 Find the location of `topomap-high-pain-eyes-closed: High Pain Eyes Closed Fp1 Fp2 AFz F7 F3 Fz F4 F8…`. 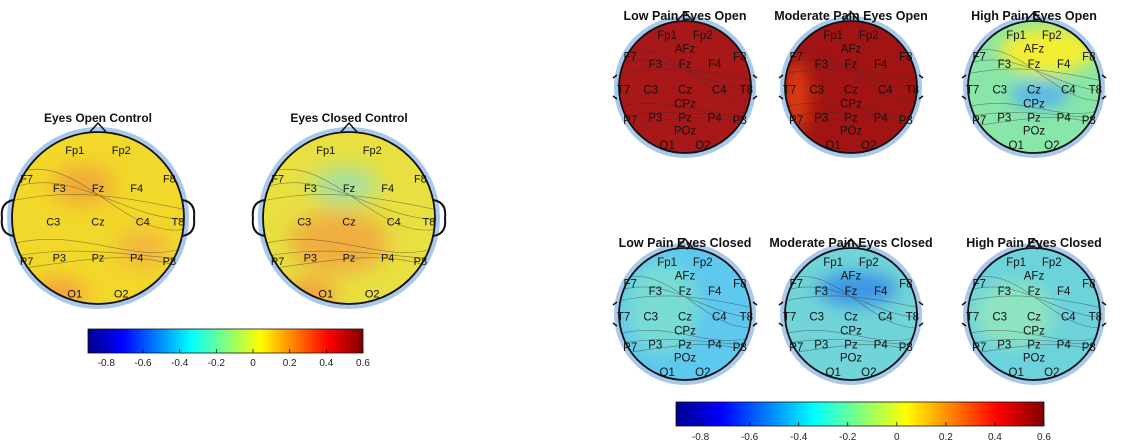

topomap-high-pain-eyes-closed: High Pain Eyes Closed Fp1 Fp2 AFz F7 F3 Fz F4 F8… is located at coordinates (1034, 310).